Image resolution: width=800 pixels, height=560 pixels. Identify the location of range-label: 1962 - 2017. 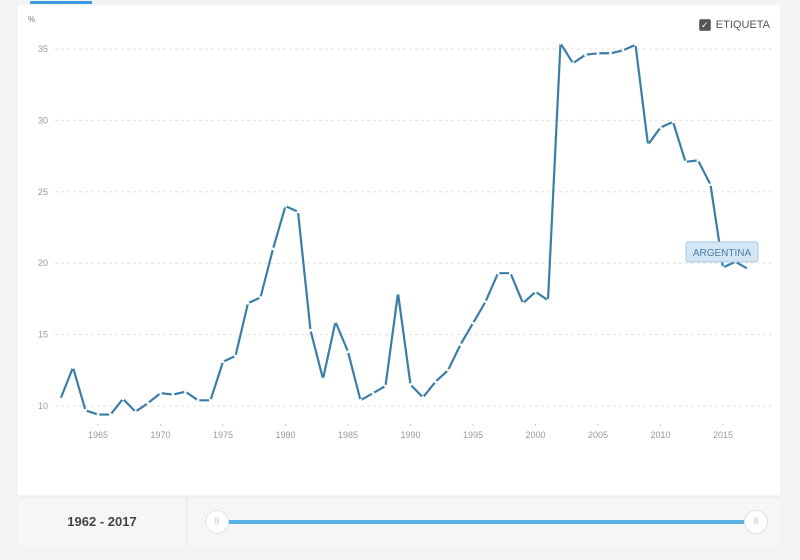
(102, 522).